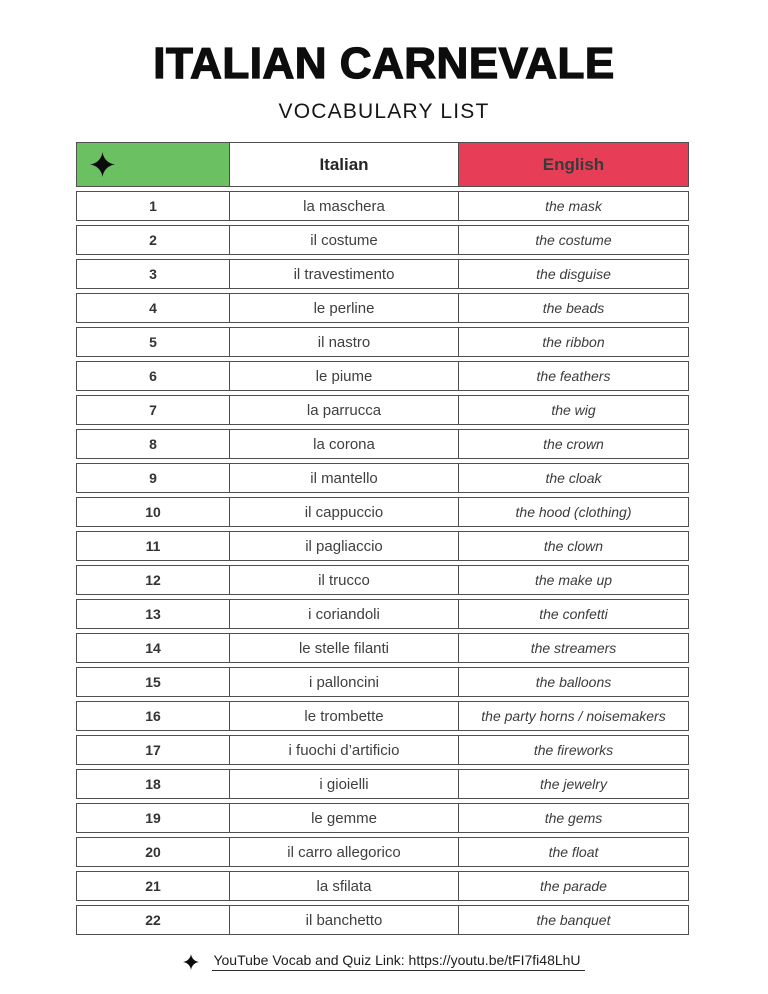  Describe the element at coordinates (343, 614) in the screenshot. I see `italian-word-cell: i coriandoli` at that location.